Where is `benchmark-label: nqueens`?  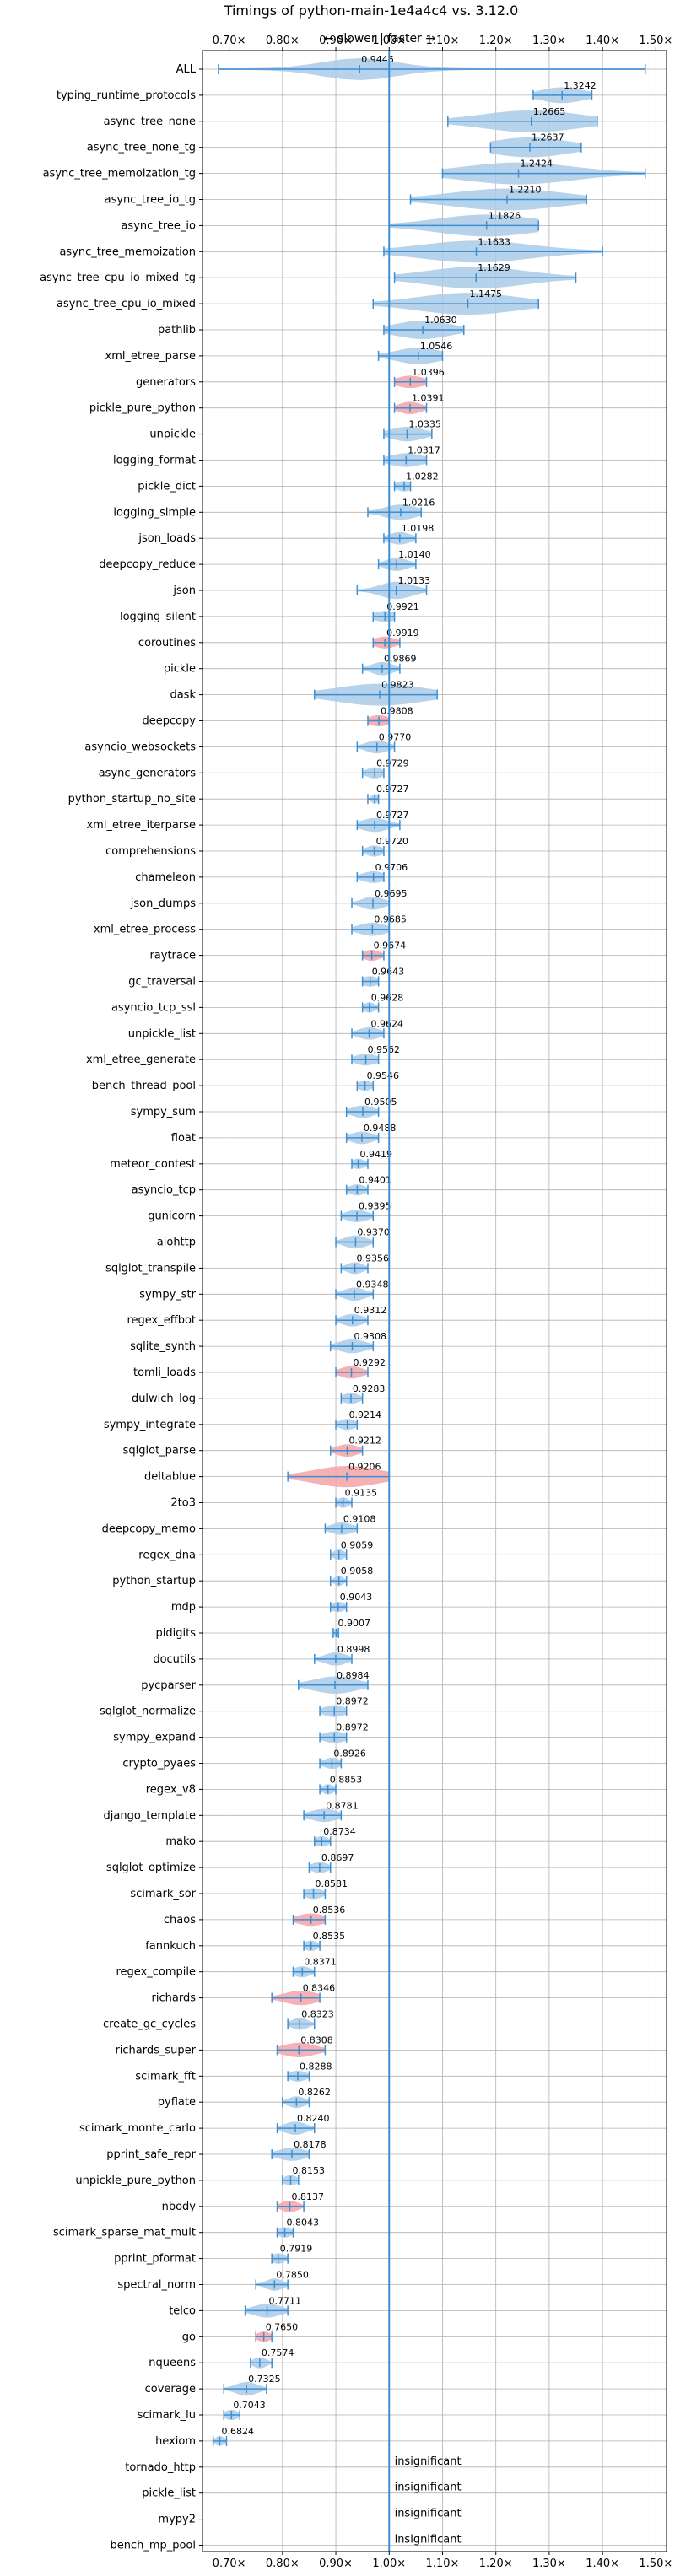
benchmark-label: nqueens is located at coordinates (172, 2363).